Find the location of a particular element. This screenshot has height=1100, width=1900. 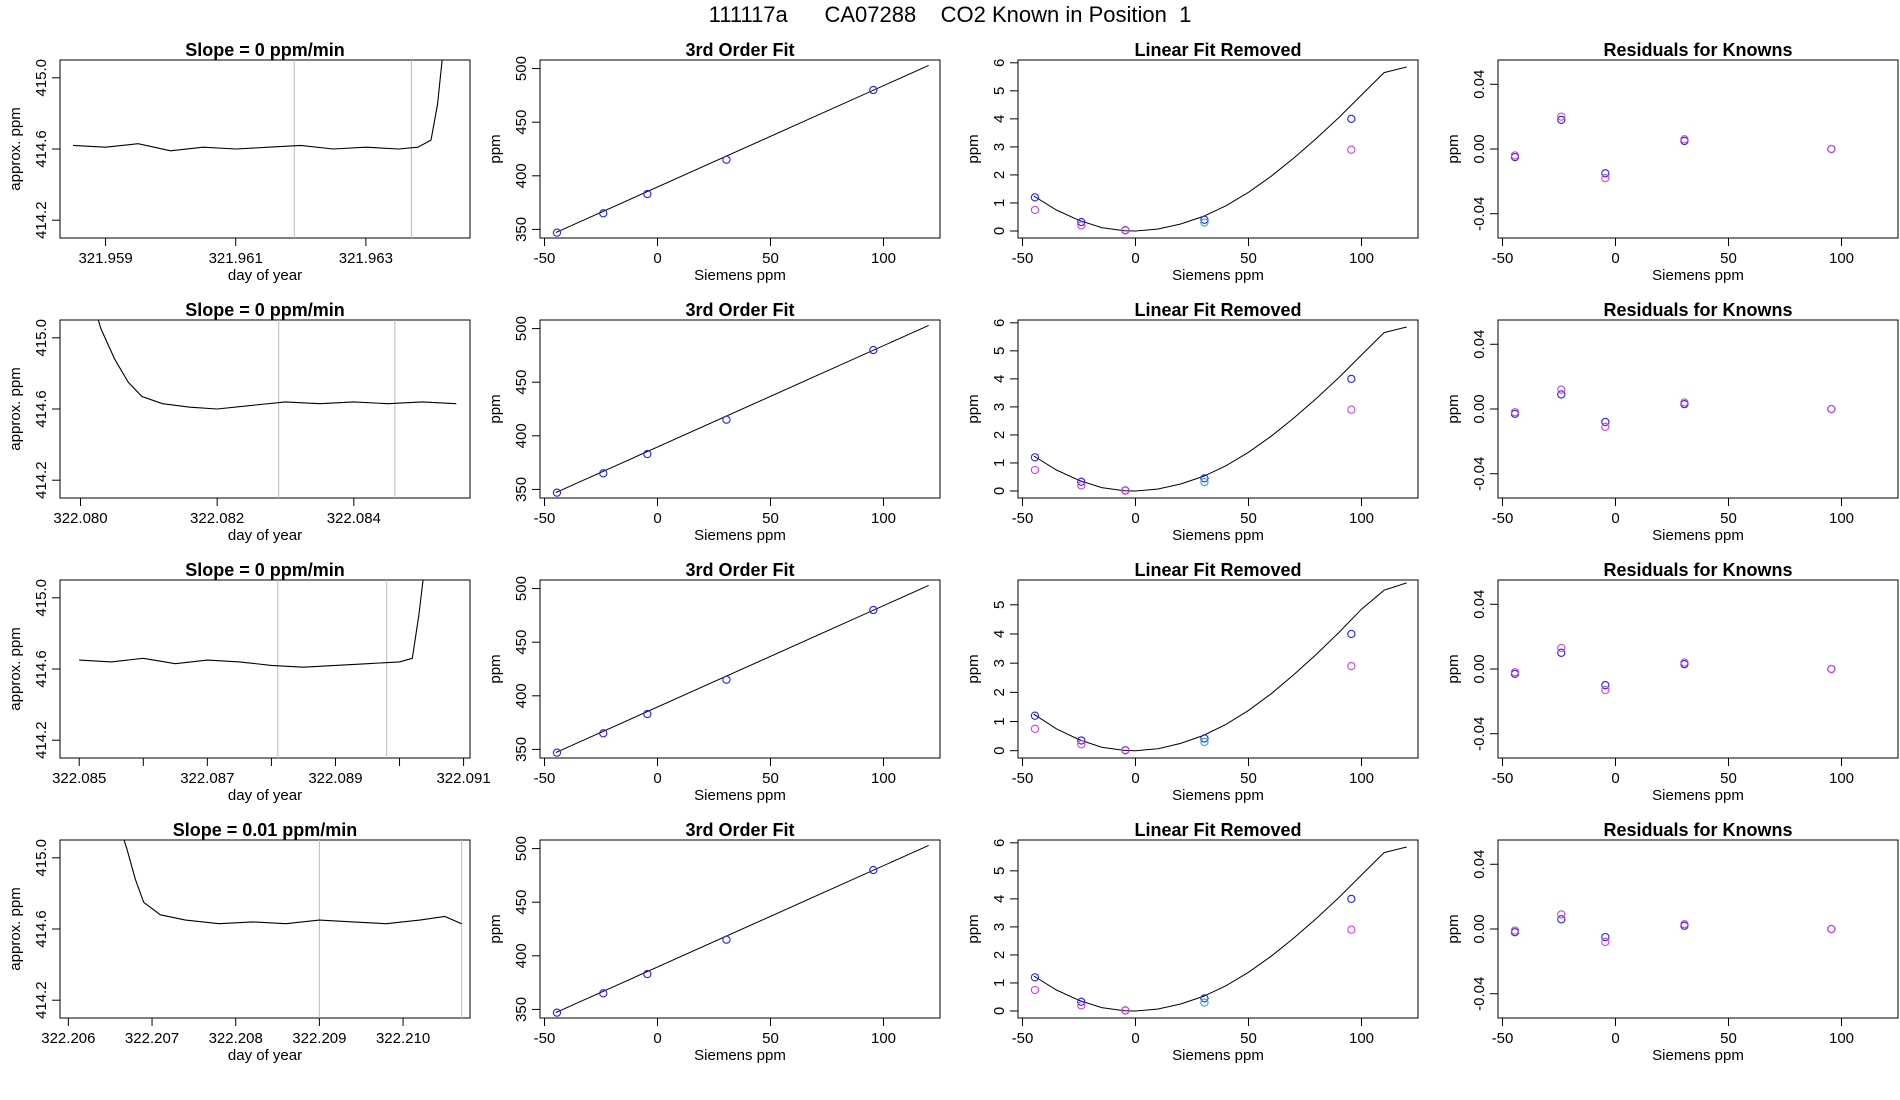

x-tick-label: 322.080 is located at coordinates (80, 518).